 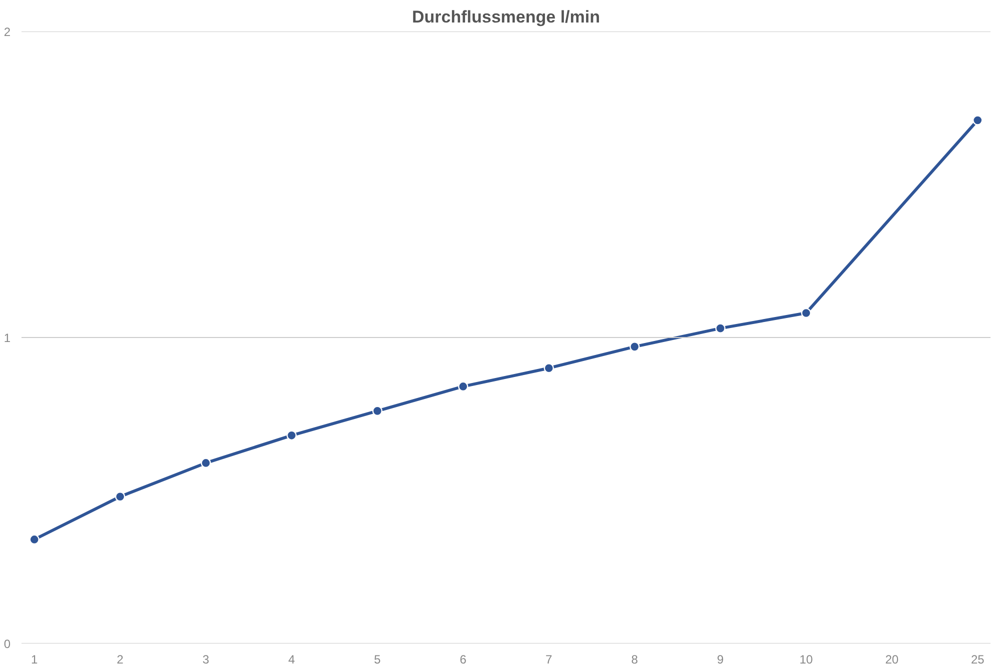 What do you see at coordinates (977, 659) in the screenshot?
I see `x-tick-label: 25` at bounding box center [977, 659].